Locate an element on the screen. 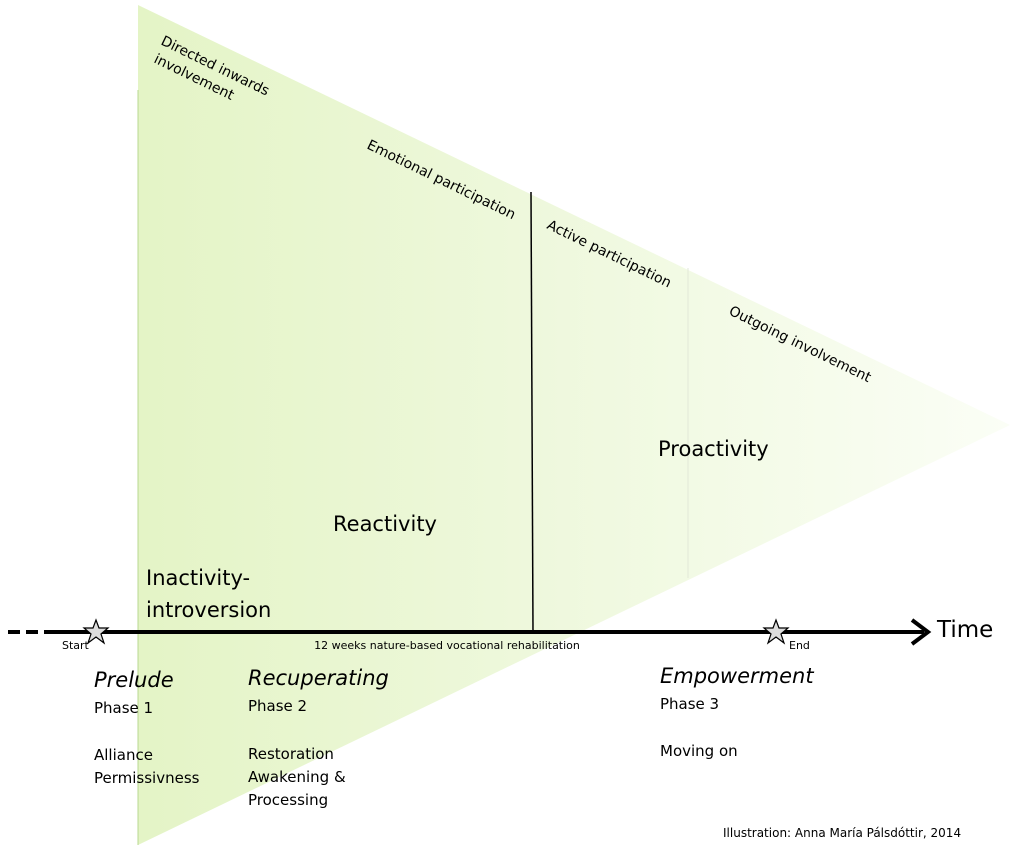 This screenshot has height=855, width=1024. stage-label: Reactivity is located at coordinates (385, 524).